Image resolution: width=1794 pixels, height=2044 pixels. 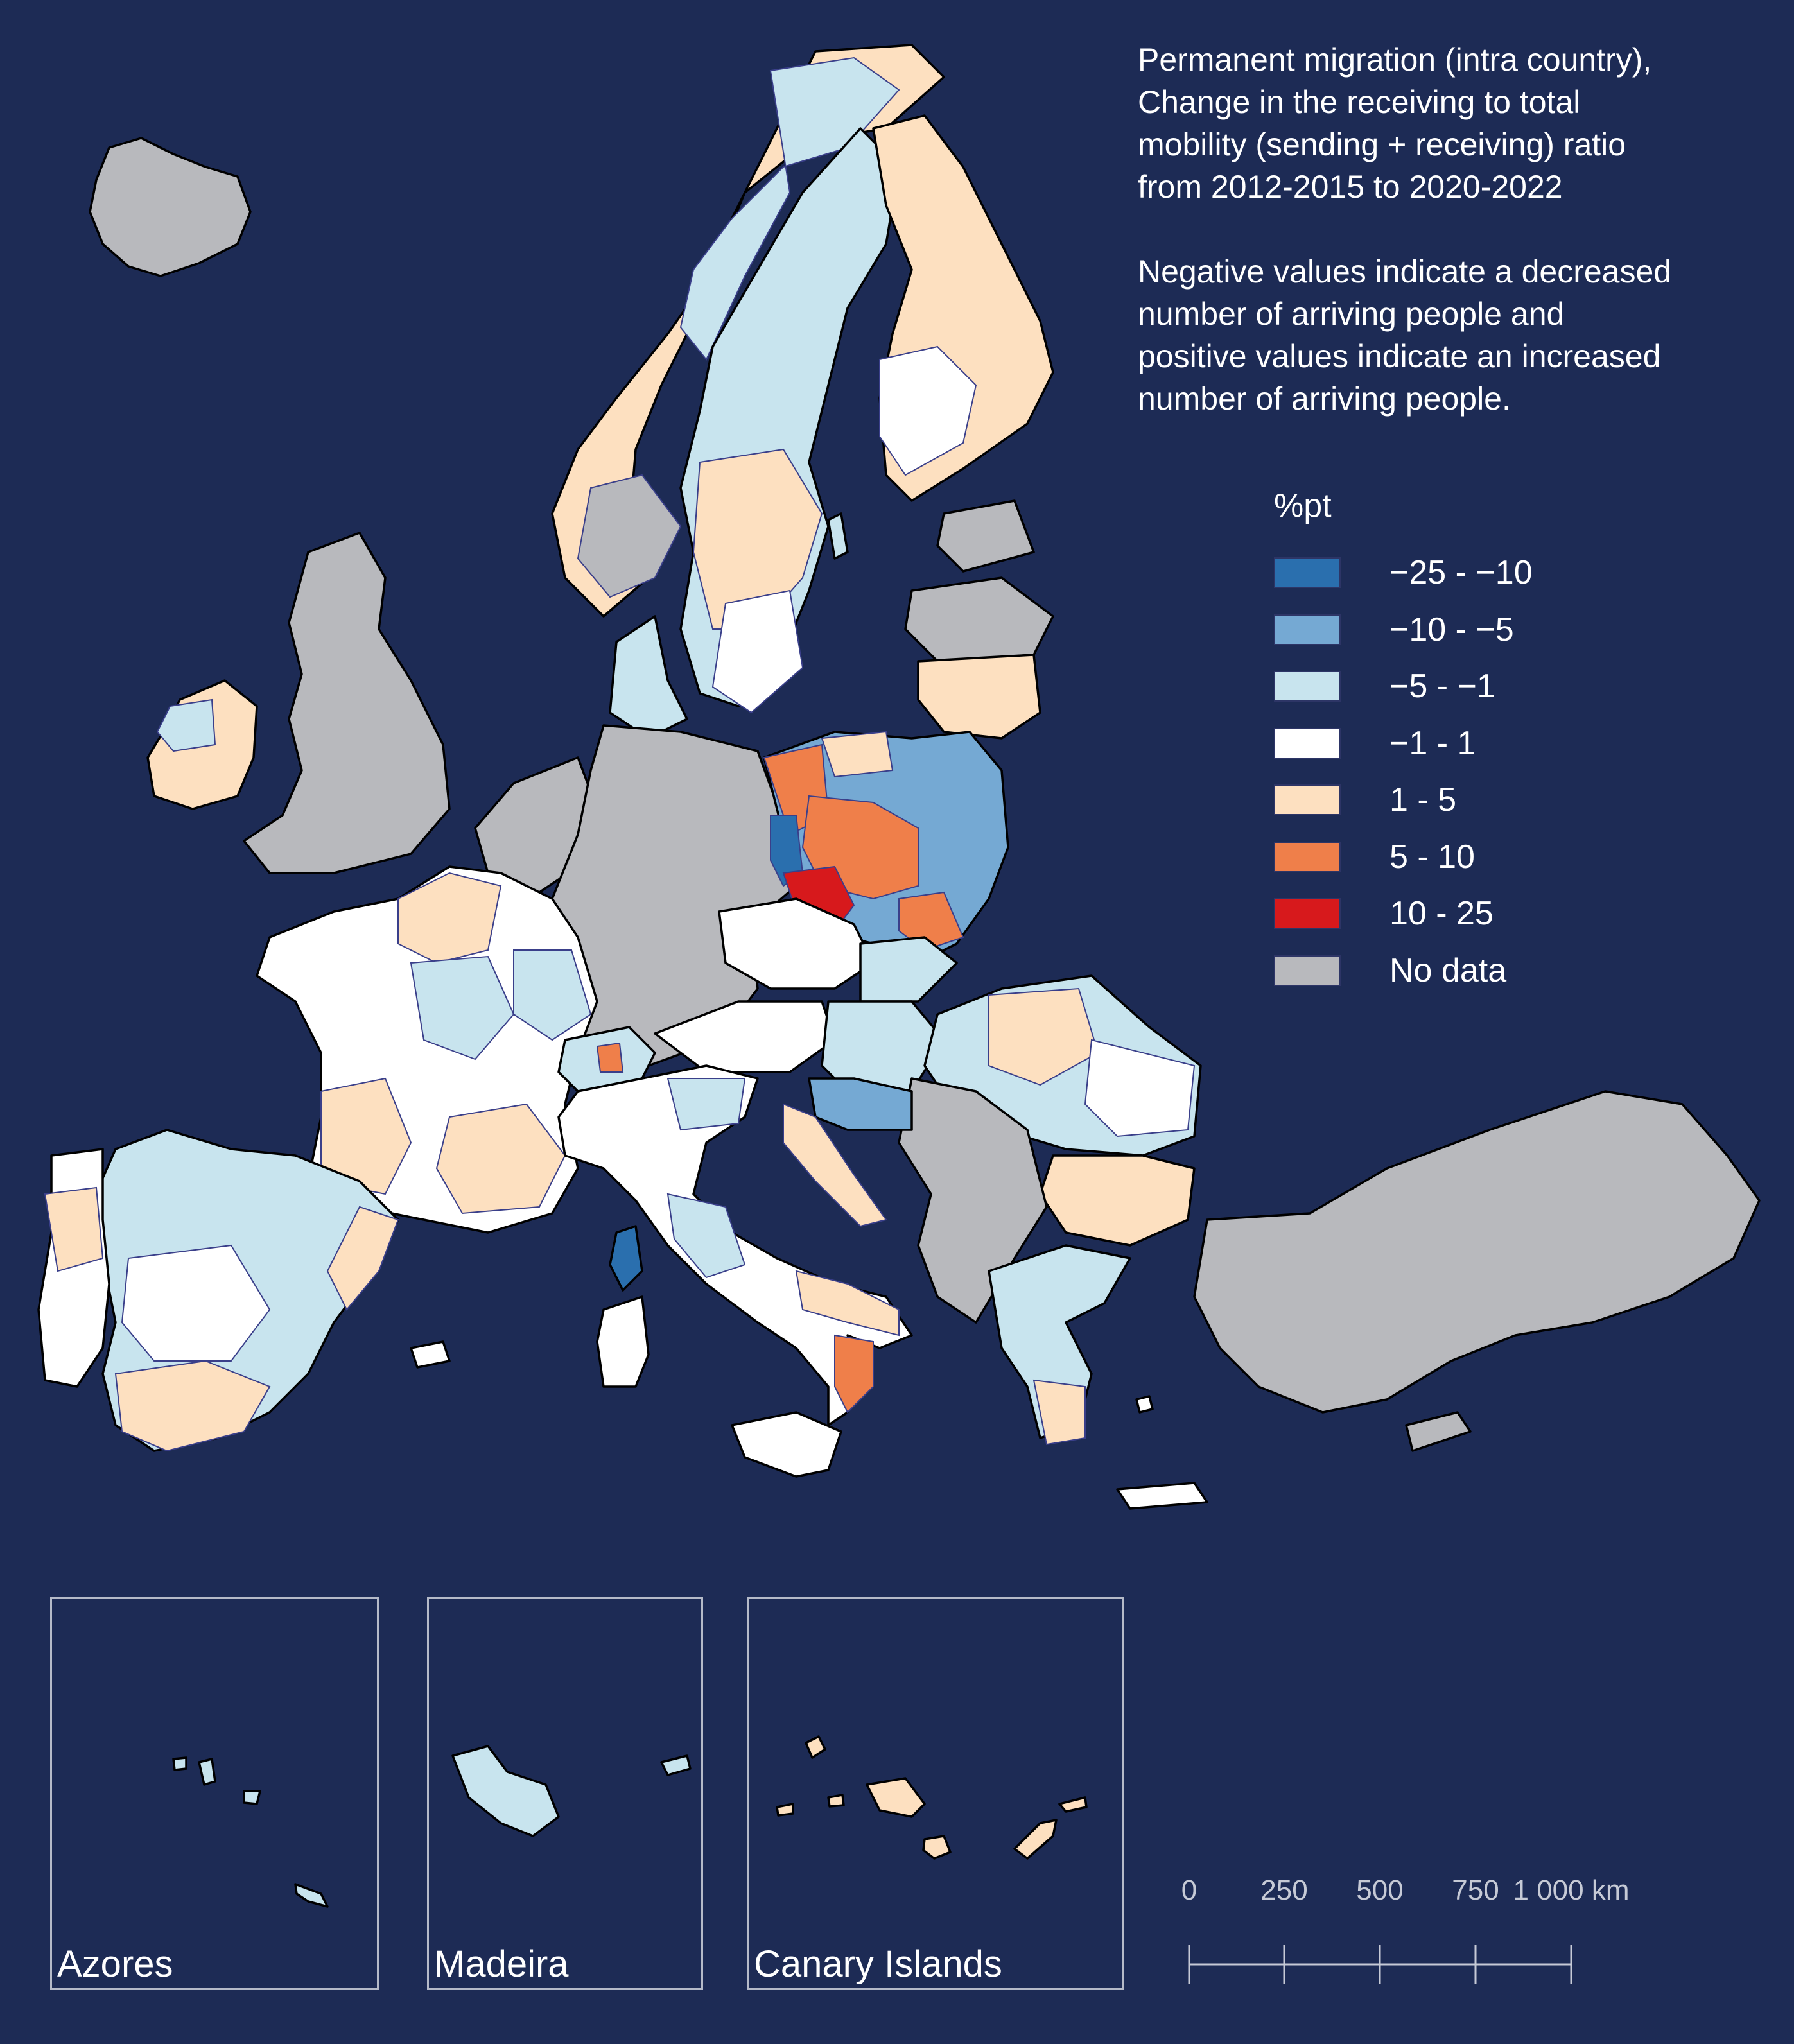 What do you see at coordinates (986, 536) in the screenshot?
I see `estonia` at bounding box center [986, 536].